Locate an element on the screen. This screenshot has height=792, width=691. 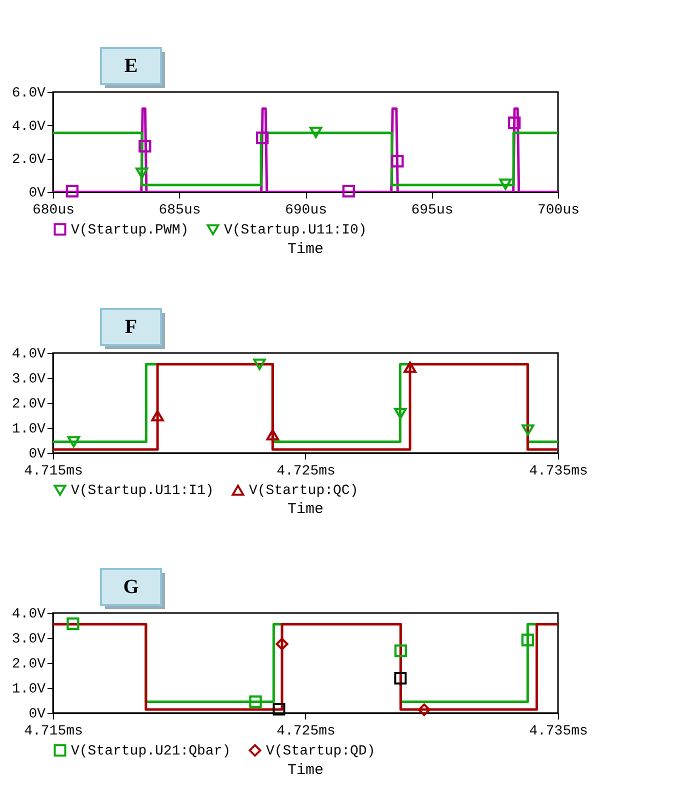
text: E is located at coordinates (131, 66).